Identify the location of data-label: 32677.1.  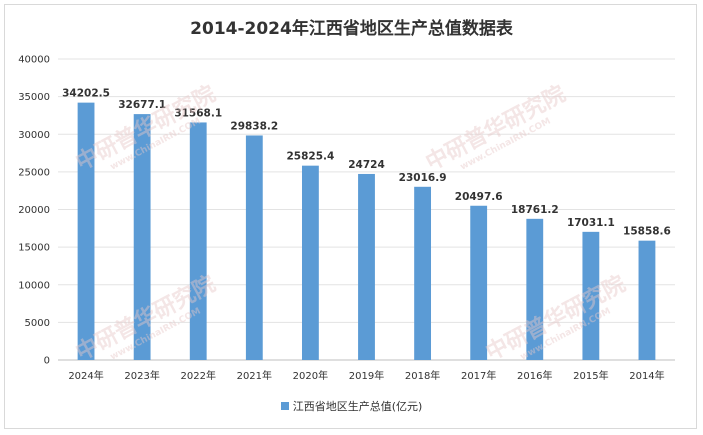
(142, 105).